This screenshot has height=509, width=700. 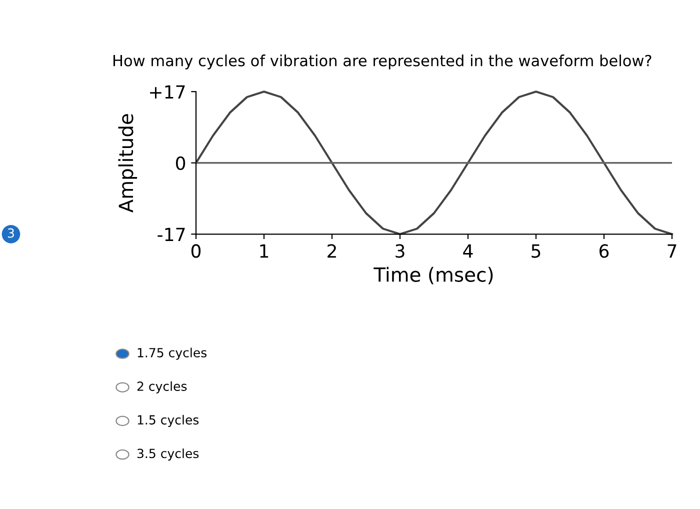 I want to click on text: 1.75 cycles, so click(x=172, y=354).